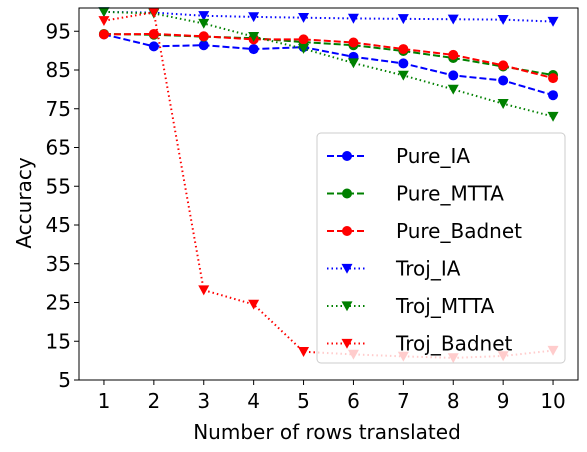 This screenshot has width=587, height=452. I want to click on y-tick-label-5: 5, so click(64, 380).